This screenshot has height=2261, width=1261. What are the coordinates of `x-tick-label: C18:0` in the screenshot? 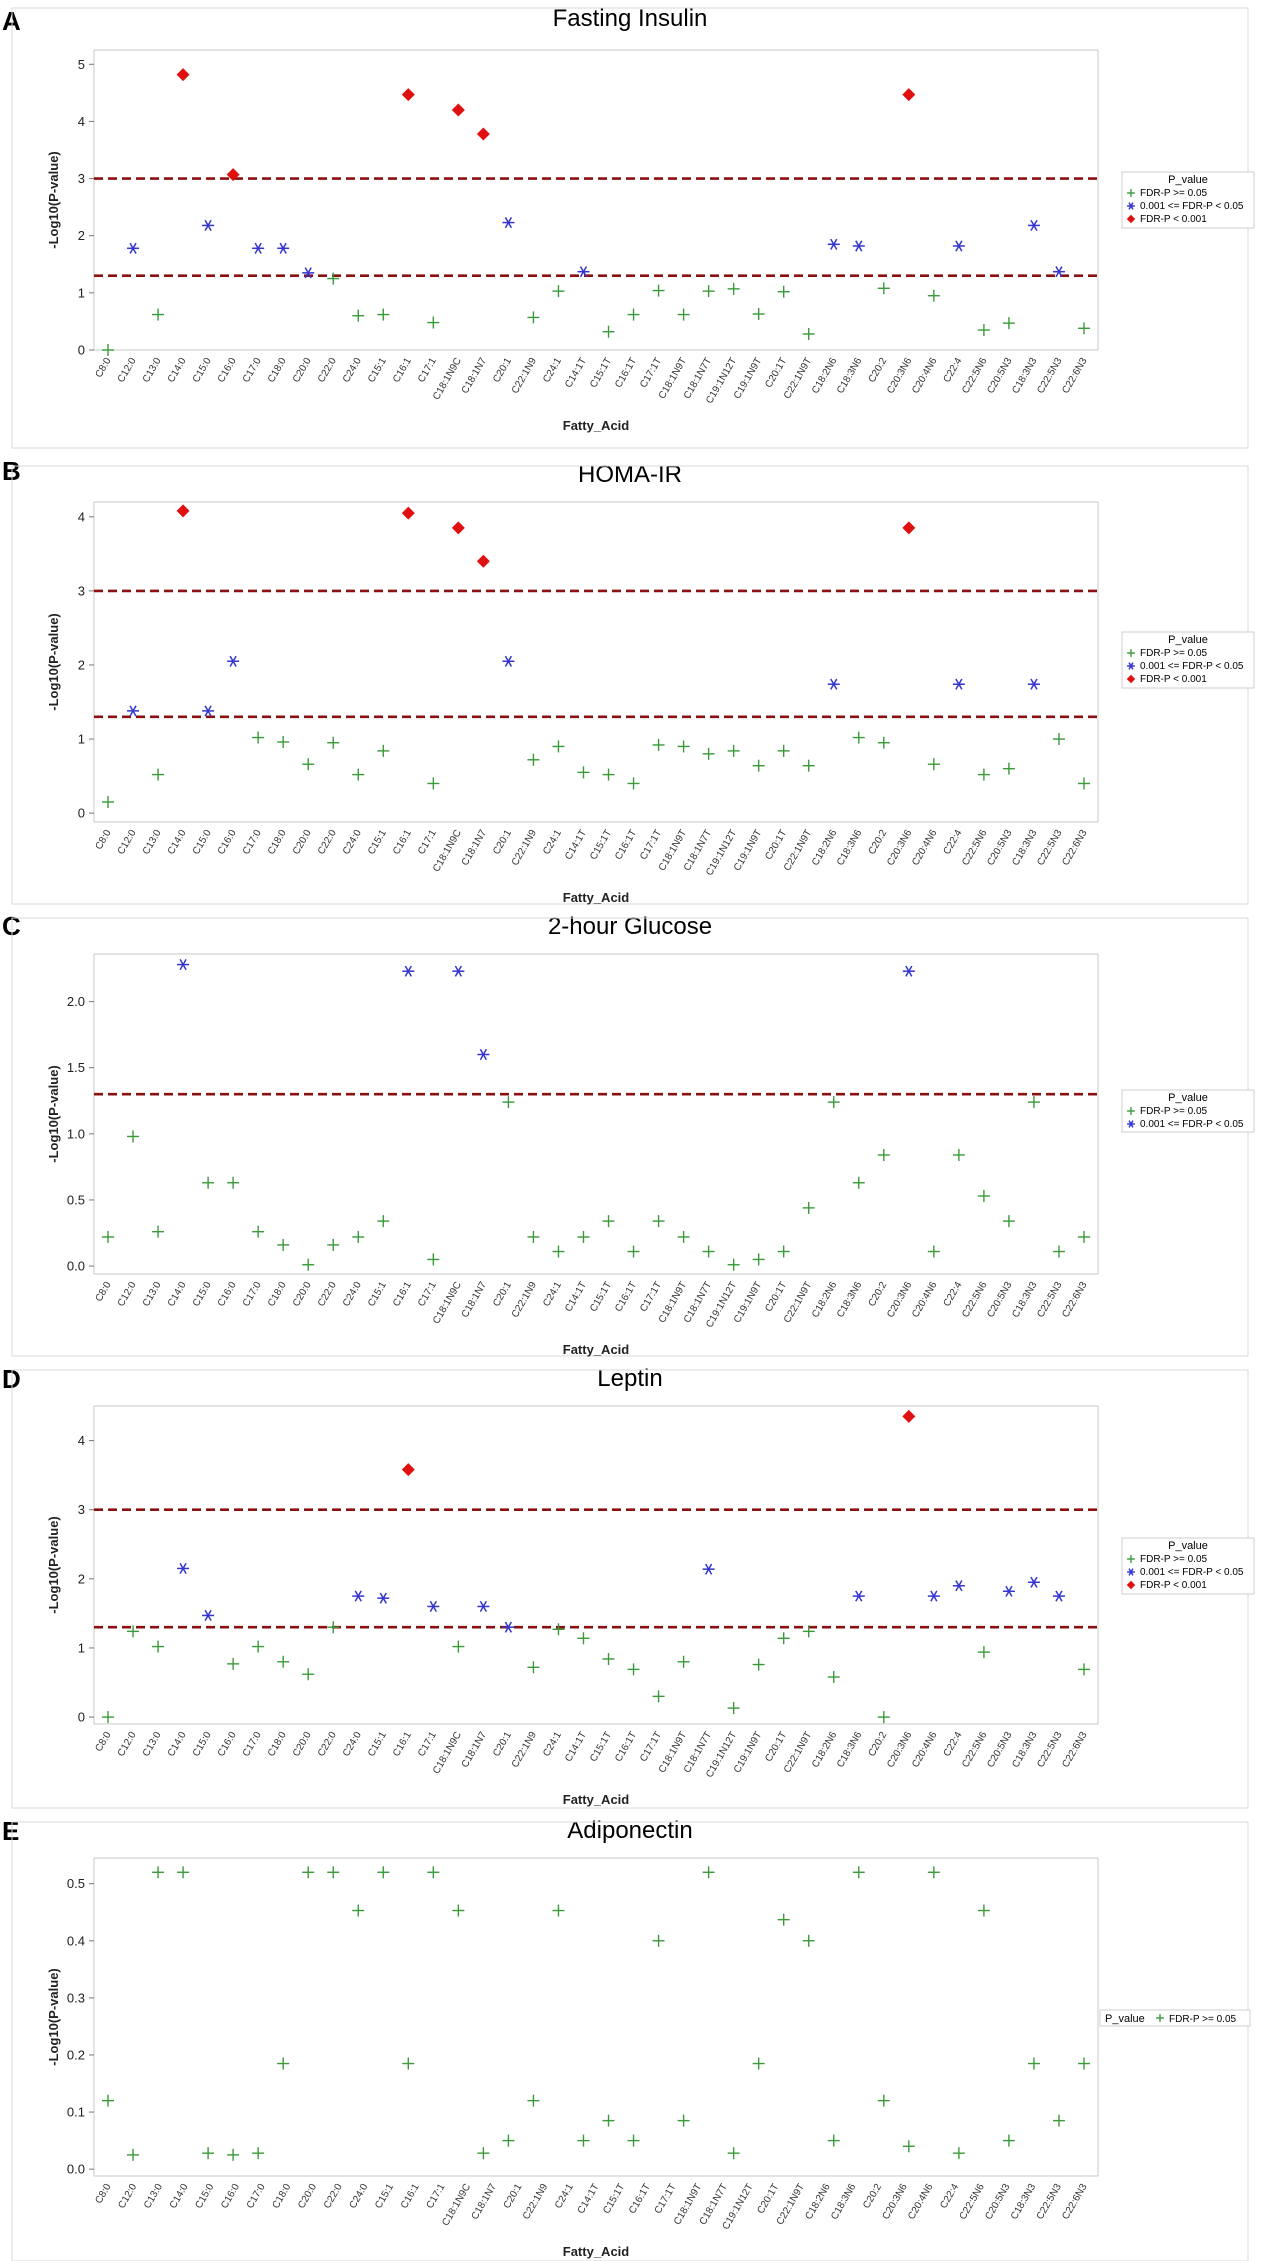 It's located at (277, 842).